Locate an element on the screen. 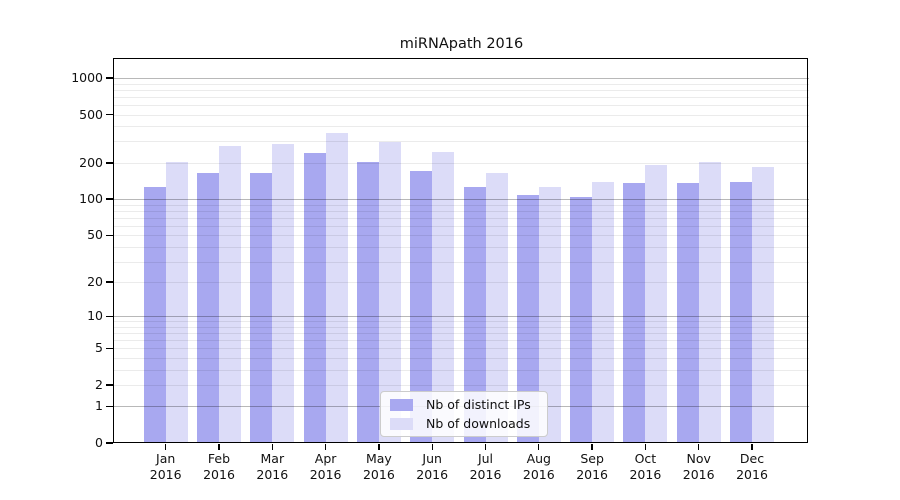  y-tick-label: 10 is located at coordinates (95, 316).